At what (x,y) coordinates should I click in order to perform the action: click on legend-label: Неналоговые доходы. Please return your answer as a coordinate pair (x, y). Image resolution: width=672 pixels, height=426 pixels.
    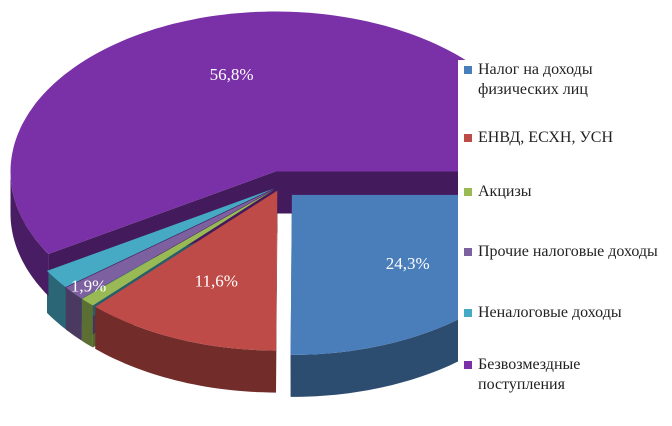
    Looking at the image, I should click on (550, 312).